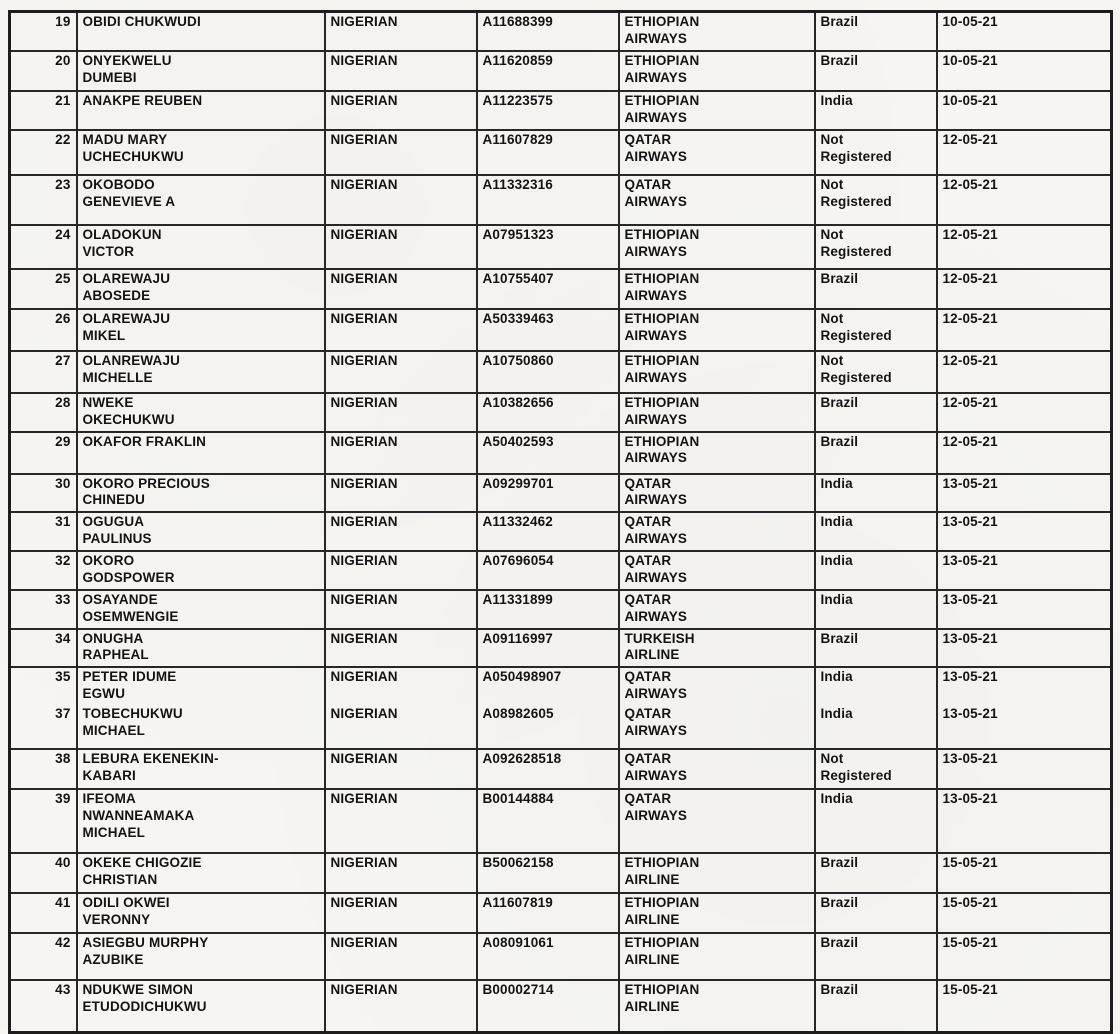 The height and width of the screenshot is (1034, 1120). What do you see at coordinates (200, 913) in the screenshot?
I see `name-cell: ODILI OKWEI VERONNY` at bounding box center [200, 913].